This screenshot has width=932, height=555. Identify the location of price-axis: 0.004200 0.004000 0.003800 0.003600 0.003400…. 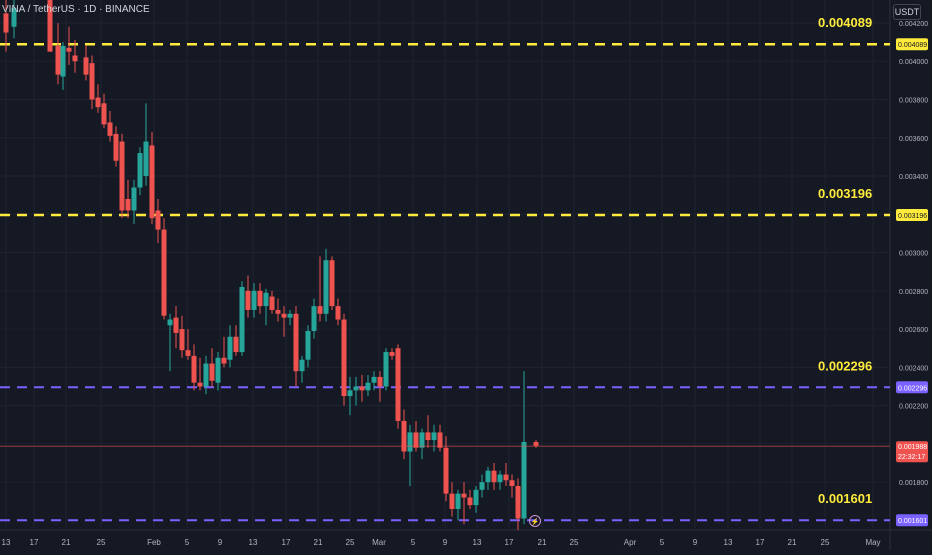
(912, 274).